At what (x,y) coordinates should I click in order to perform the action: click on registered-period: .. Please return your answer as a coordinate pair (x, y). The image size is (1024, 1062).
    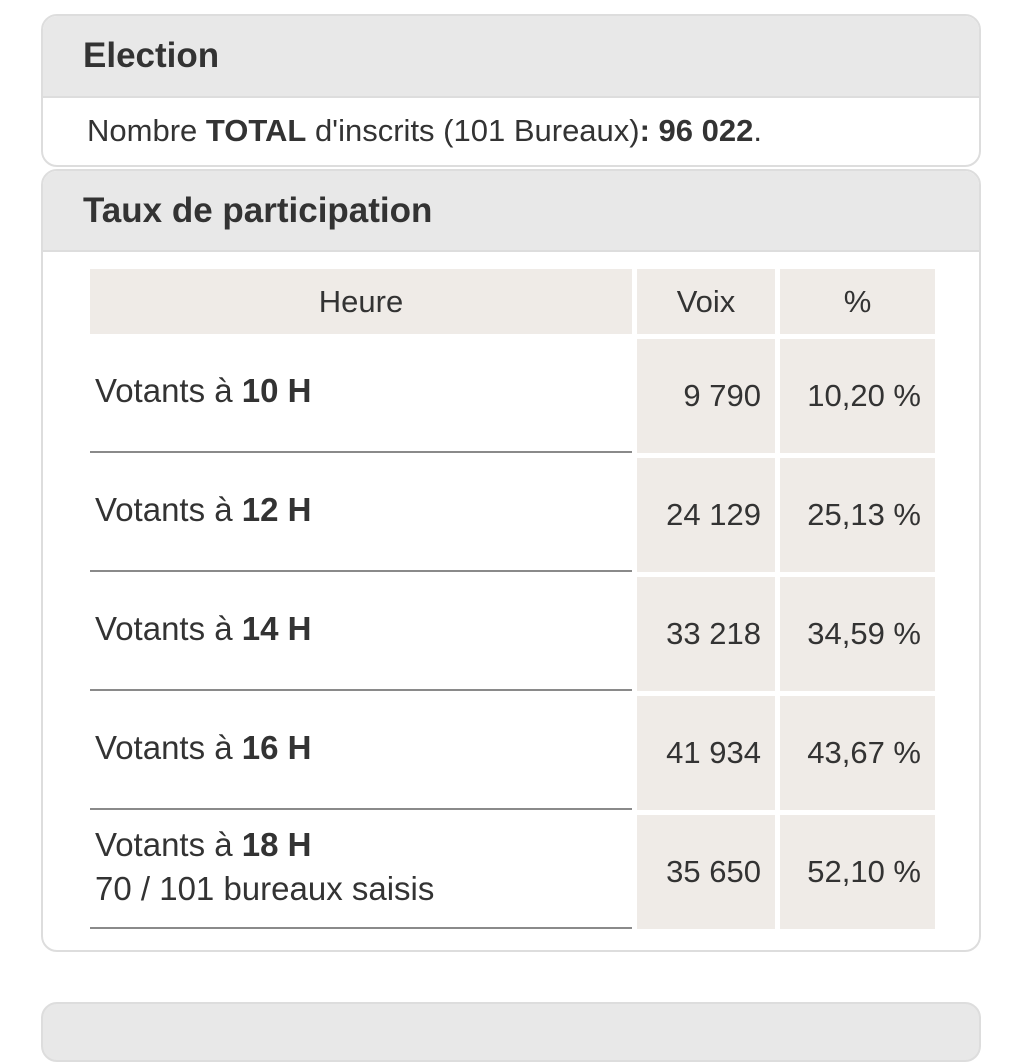
    Looking at the image, I should click on (757, 130).